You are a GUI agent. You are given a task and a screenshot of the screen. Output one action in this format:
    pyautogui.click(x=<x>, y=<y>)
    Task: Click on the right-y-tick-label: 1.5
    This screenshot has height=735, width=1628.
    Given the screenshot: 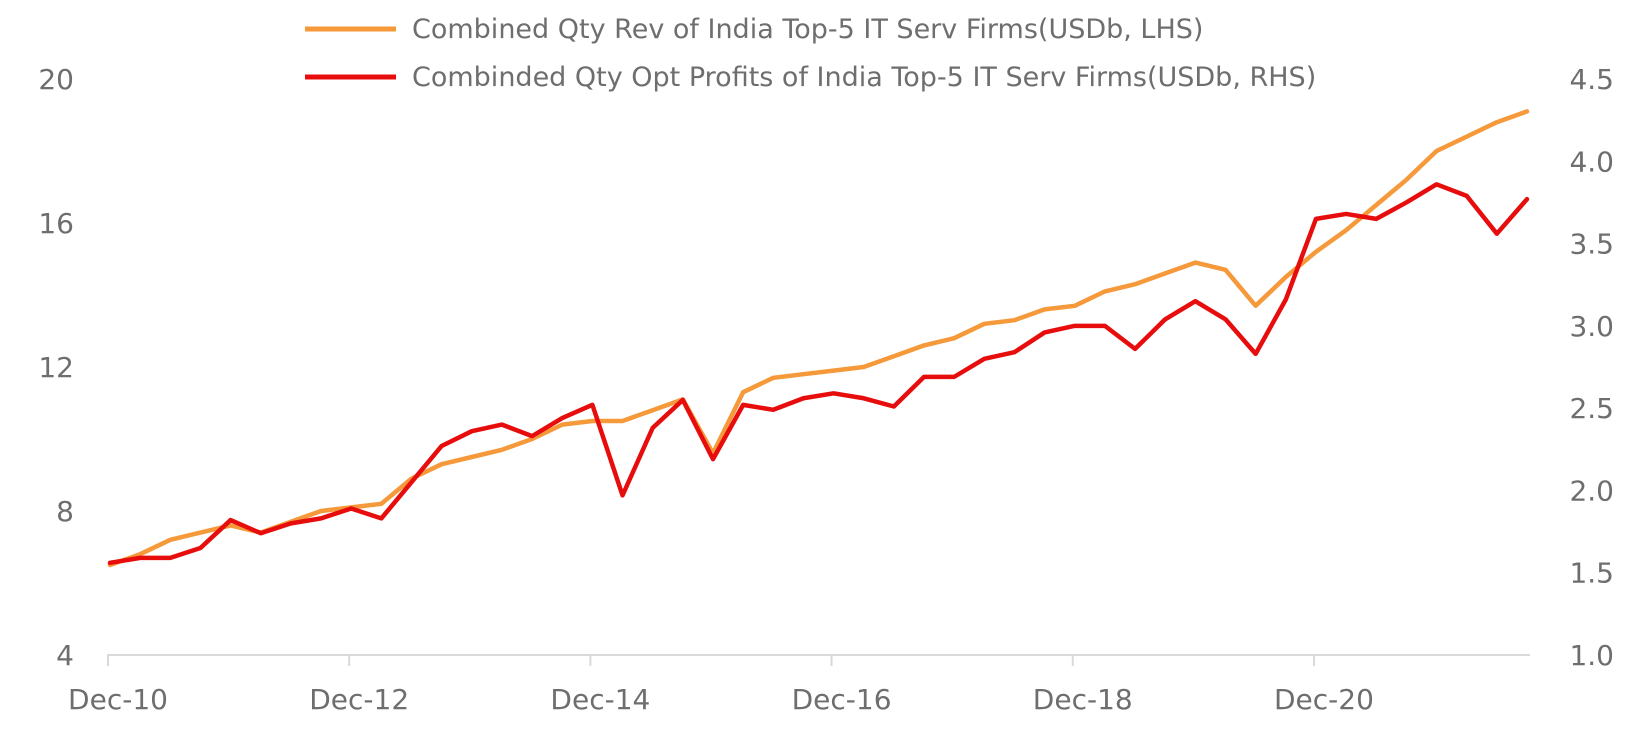 What is the action you would take?
    pyautogui.click(x=1591, y=573)
    